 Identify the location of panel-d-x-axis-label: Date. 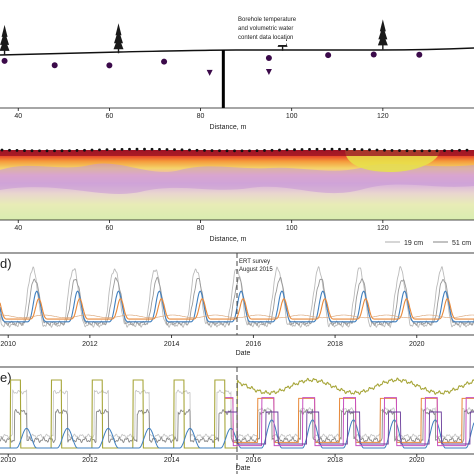
(243, 353).